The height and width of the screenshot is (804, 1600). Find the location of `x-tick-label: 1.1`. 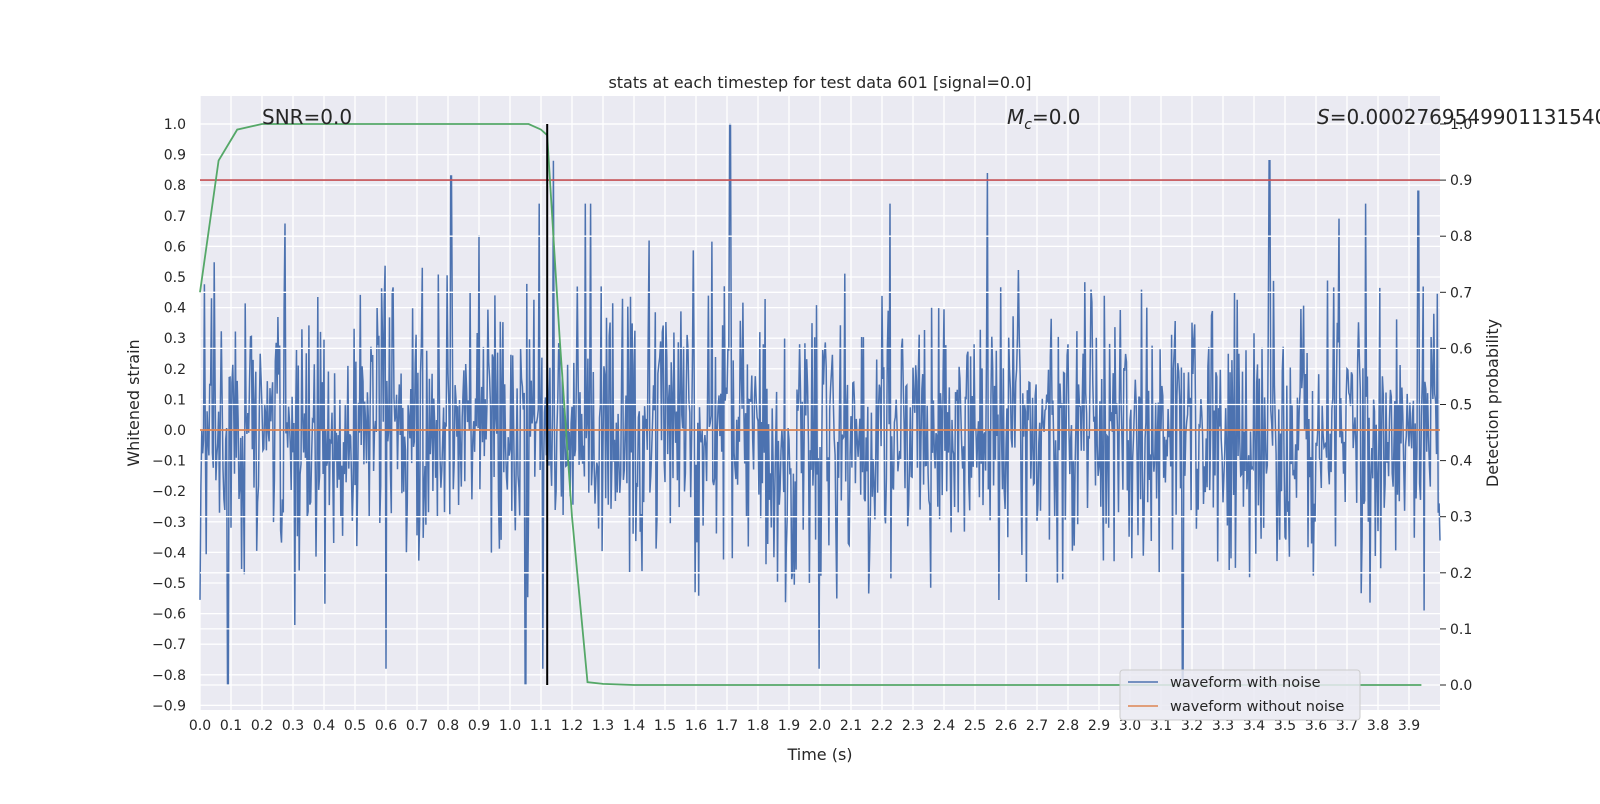

x-tick-label: 1.1 is located at coordinates (541, 726).